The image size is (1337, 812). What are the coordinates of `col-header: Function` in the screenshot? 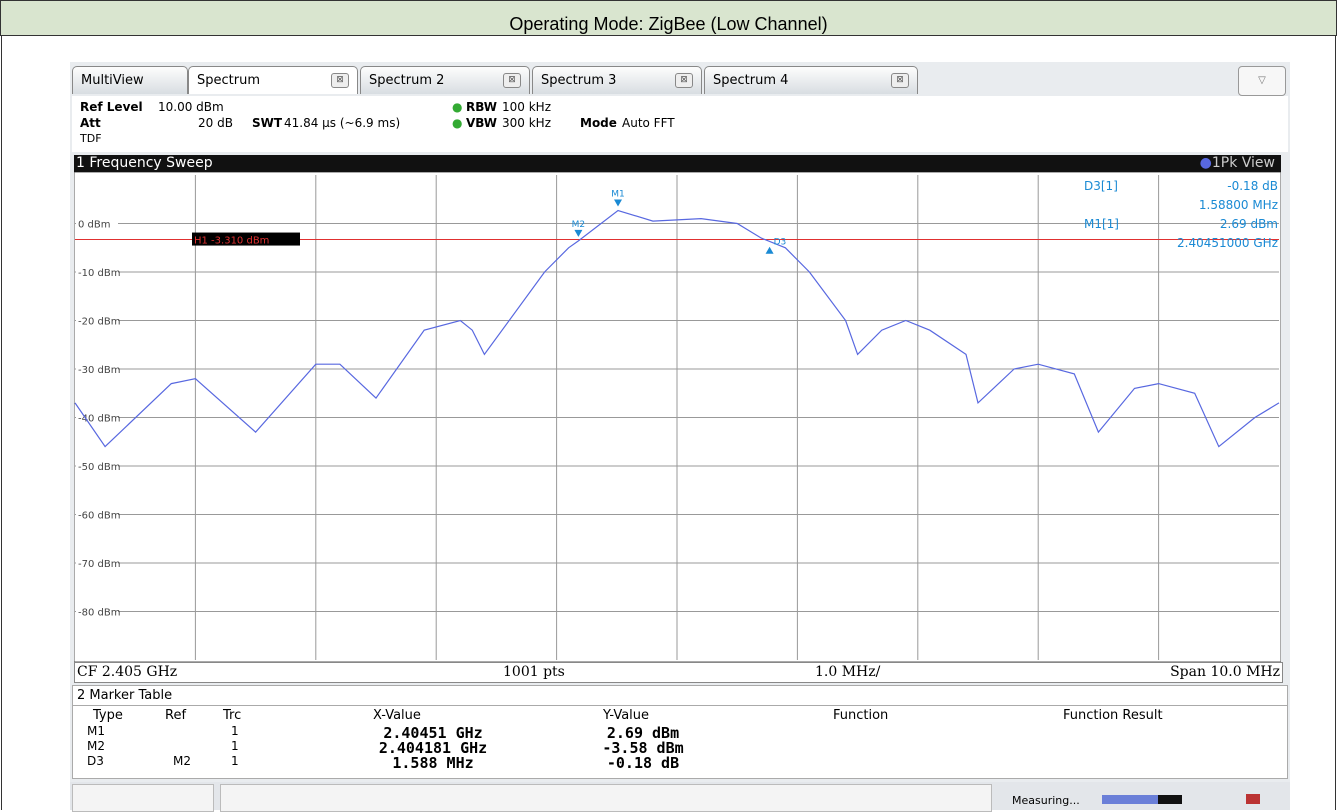 It's located at (861, 715).